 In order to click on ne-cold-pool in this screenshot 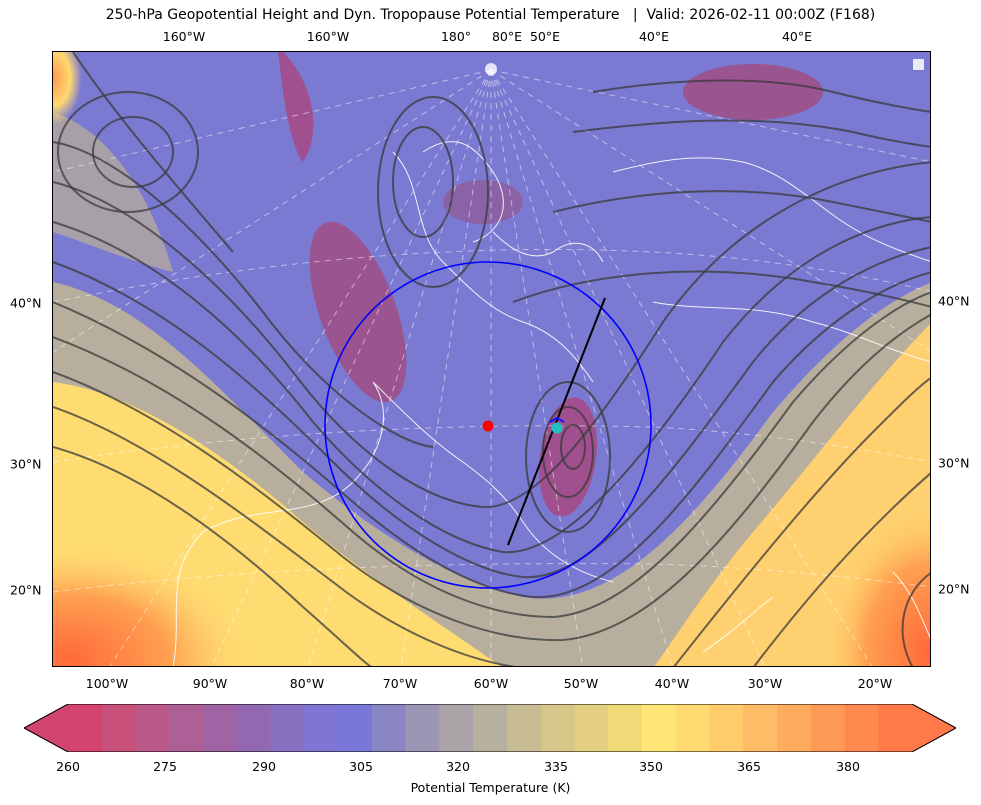, I will do `click(753, 92)`.